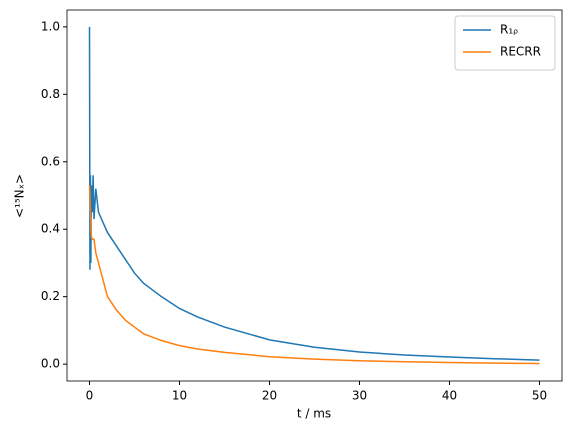 The width and height of the screenshot is (574, 432). I want to click on y-tick-label: 0.2, so click(50, 296).